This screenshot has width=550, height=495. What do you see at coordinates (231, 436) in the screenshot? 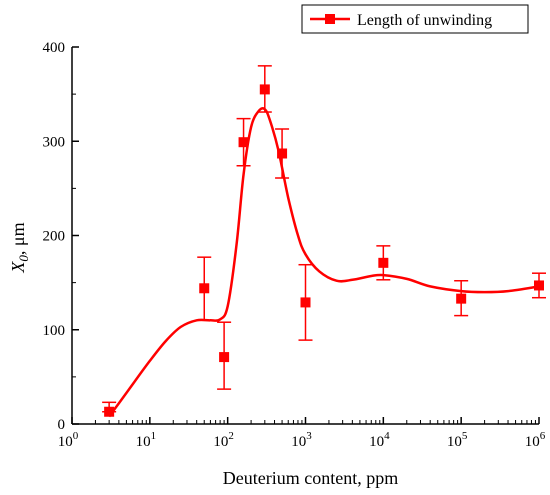
I see `x-tick-exponent: 2` at bounding box center [231, 436].